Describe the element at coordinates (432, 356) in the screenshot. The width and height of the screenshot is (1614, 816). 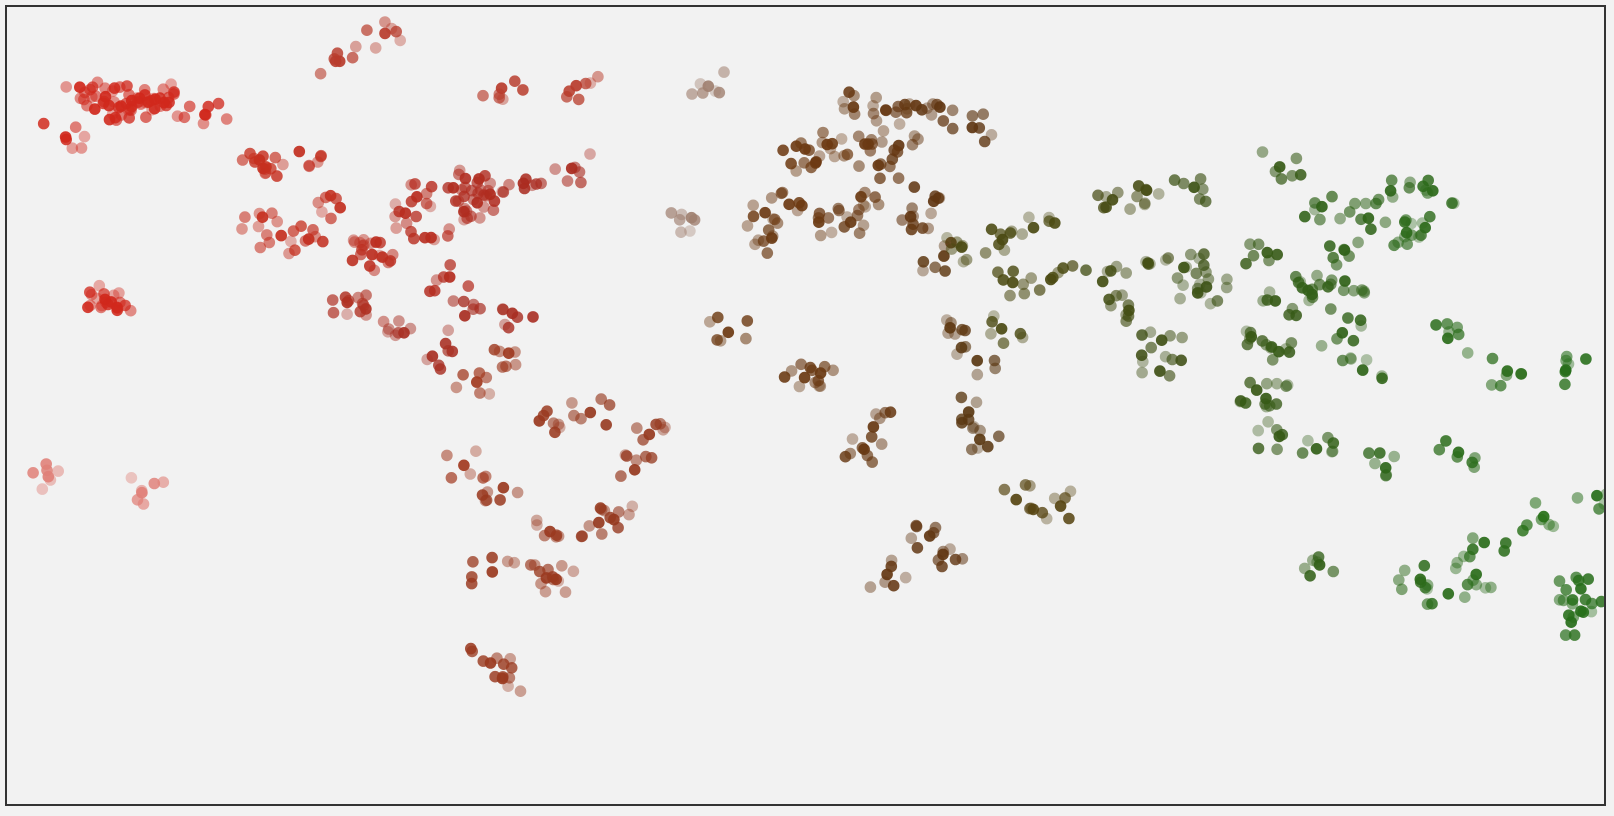
I see `map-point-central_america` at that location.